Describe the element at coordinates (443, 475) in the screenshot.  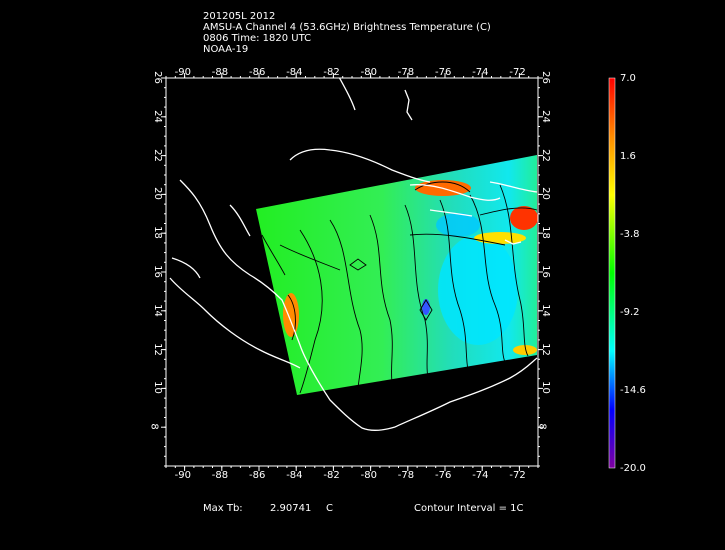
I see `lon-tick-label-bottom: -76` at that location.